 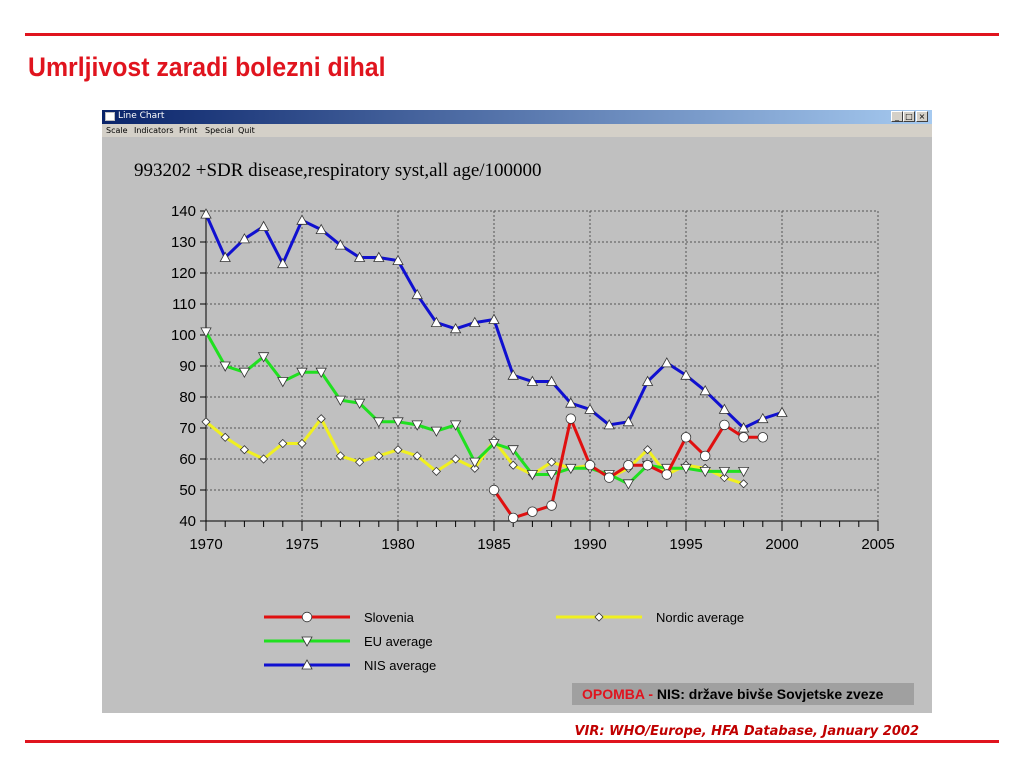 I want to click on y-tick-label: 50, so click(x=187, y=490).